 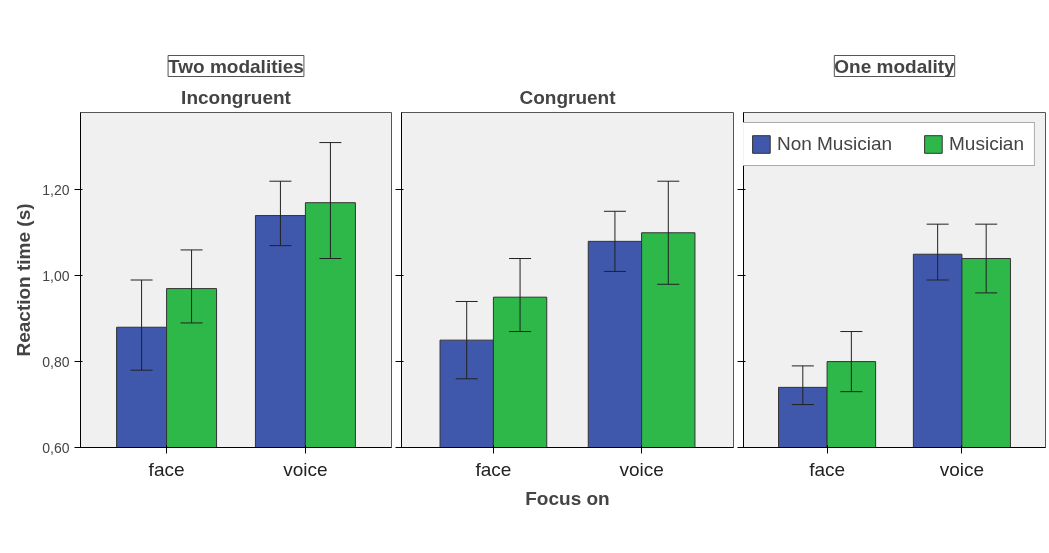 I want to click on y-tick-label: 1,00, so click(x=56, y=275).